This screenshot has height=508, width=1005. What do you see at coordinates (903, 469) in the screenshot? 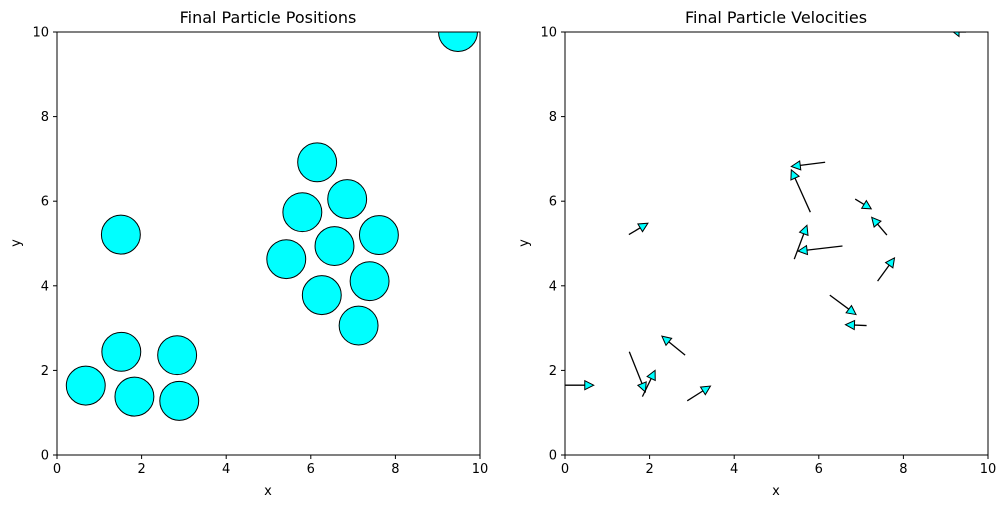
I see `velocities-x-tick-label: 8` at bounding box center [903, 469].